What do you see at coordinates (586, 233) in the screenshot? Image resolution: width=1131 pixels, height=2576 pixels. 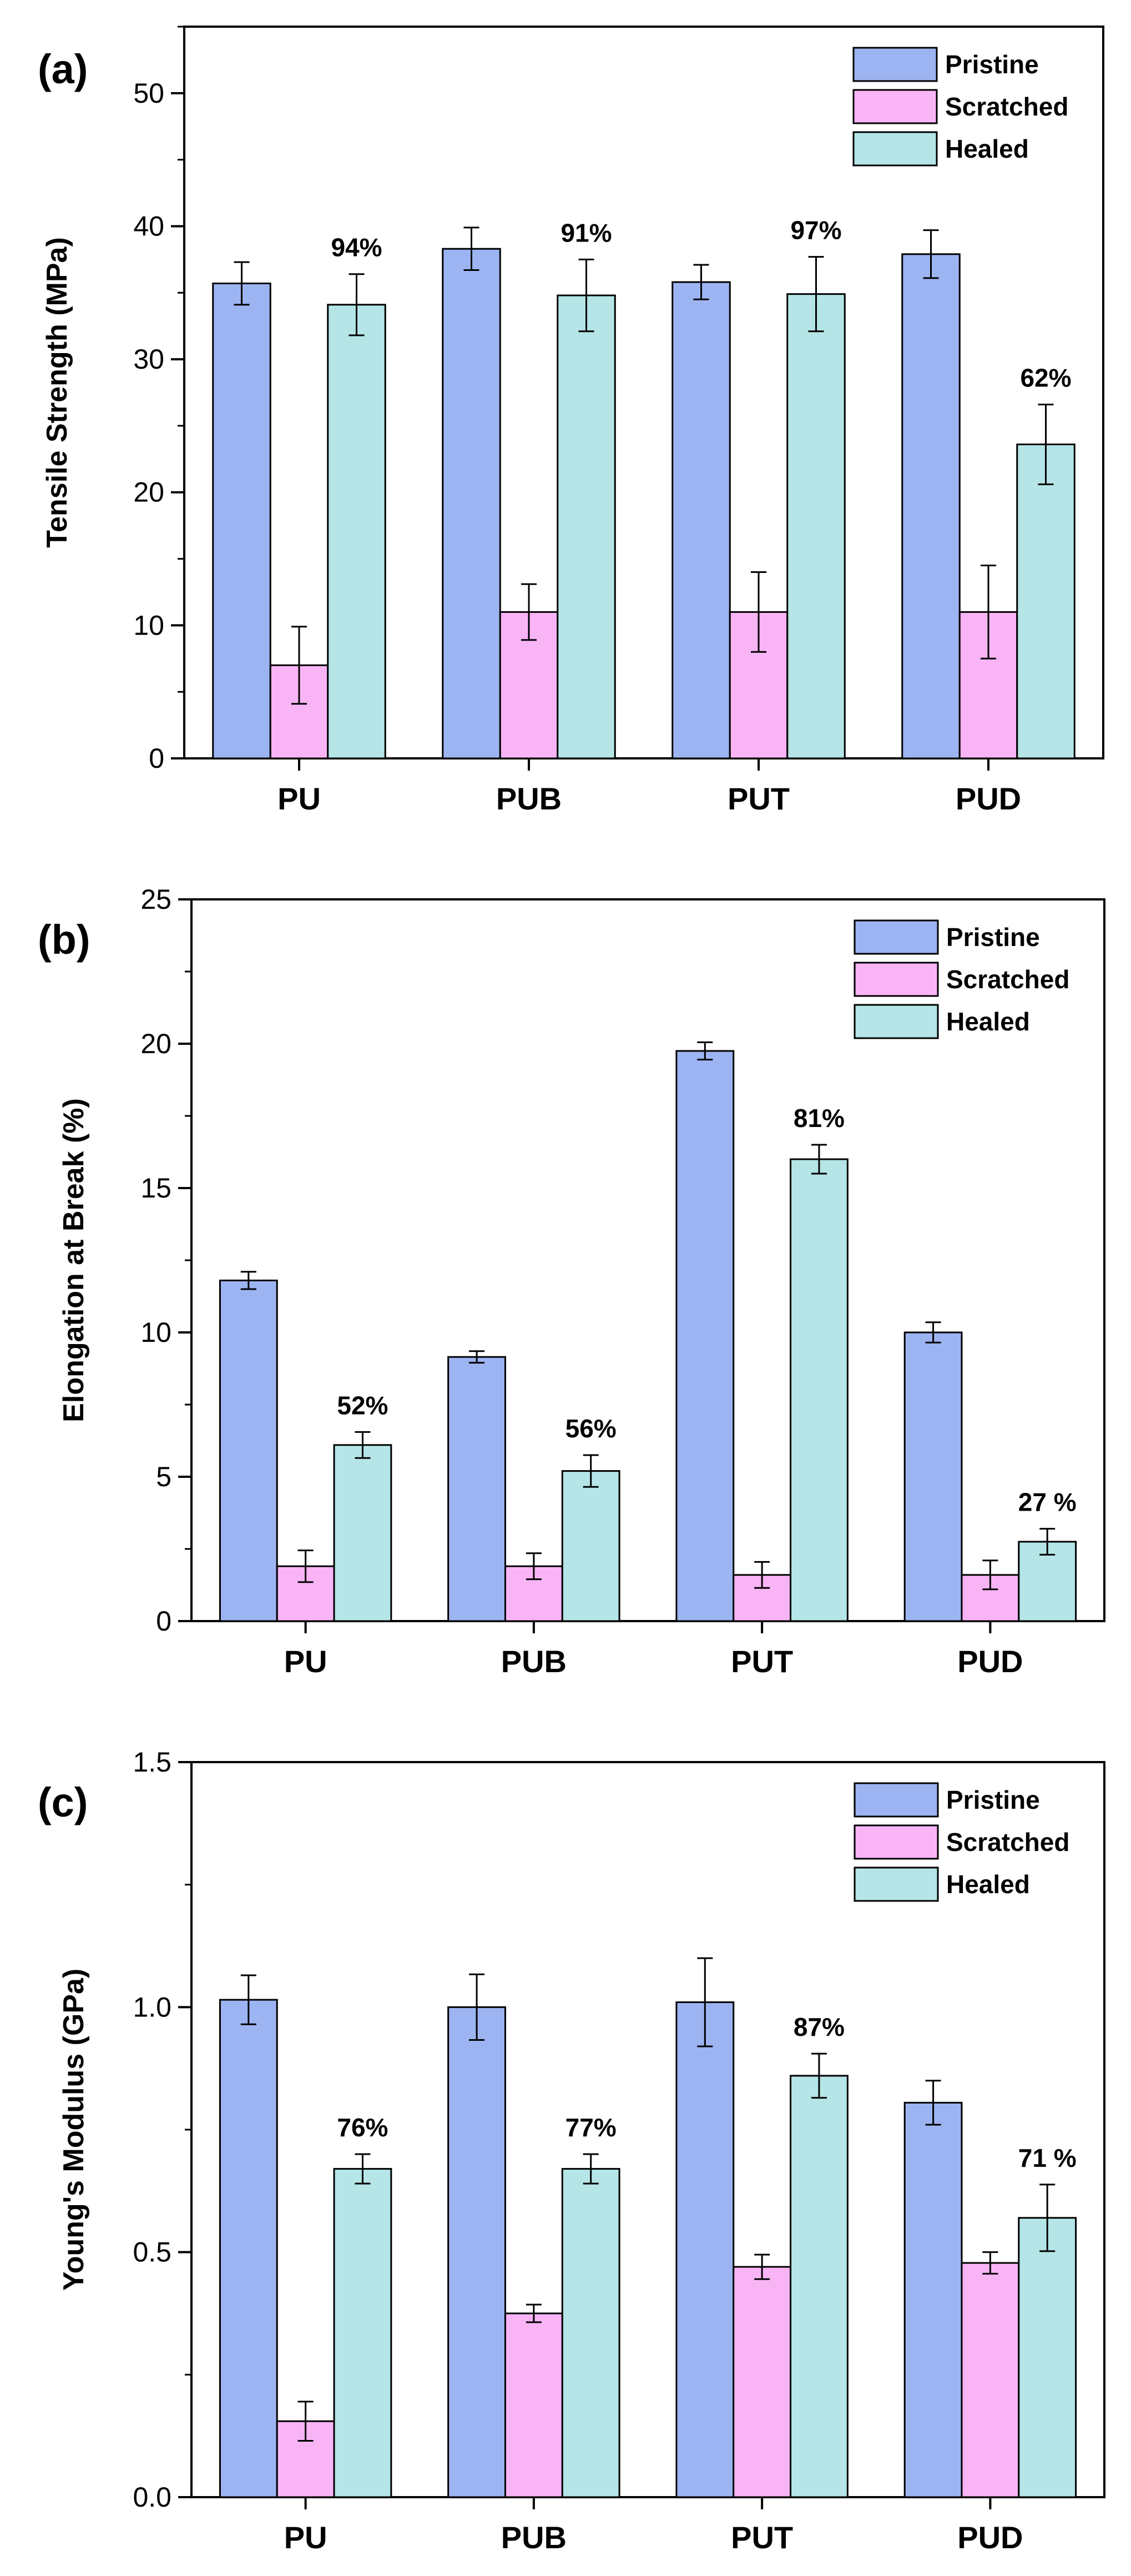 I see `recovery-annotation: 91%` at bounding box center [586, 233].